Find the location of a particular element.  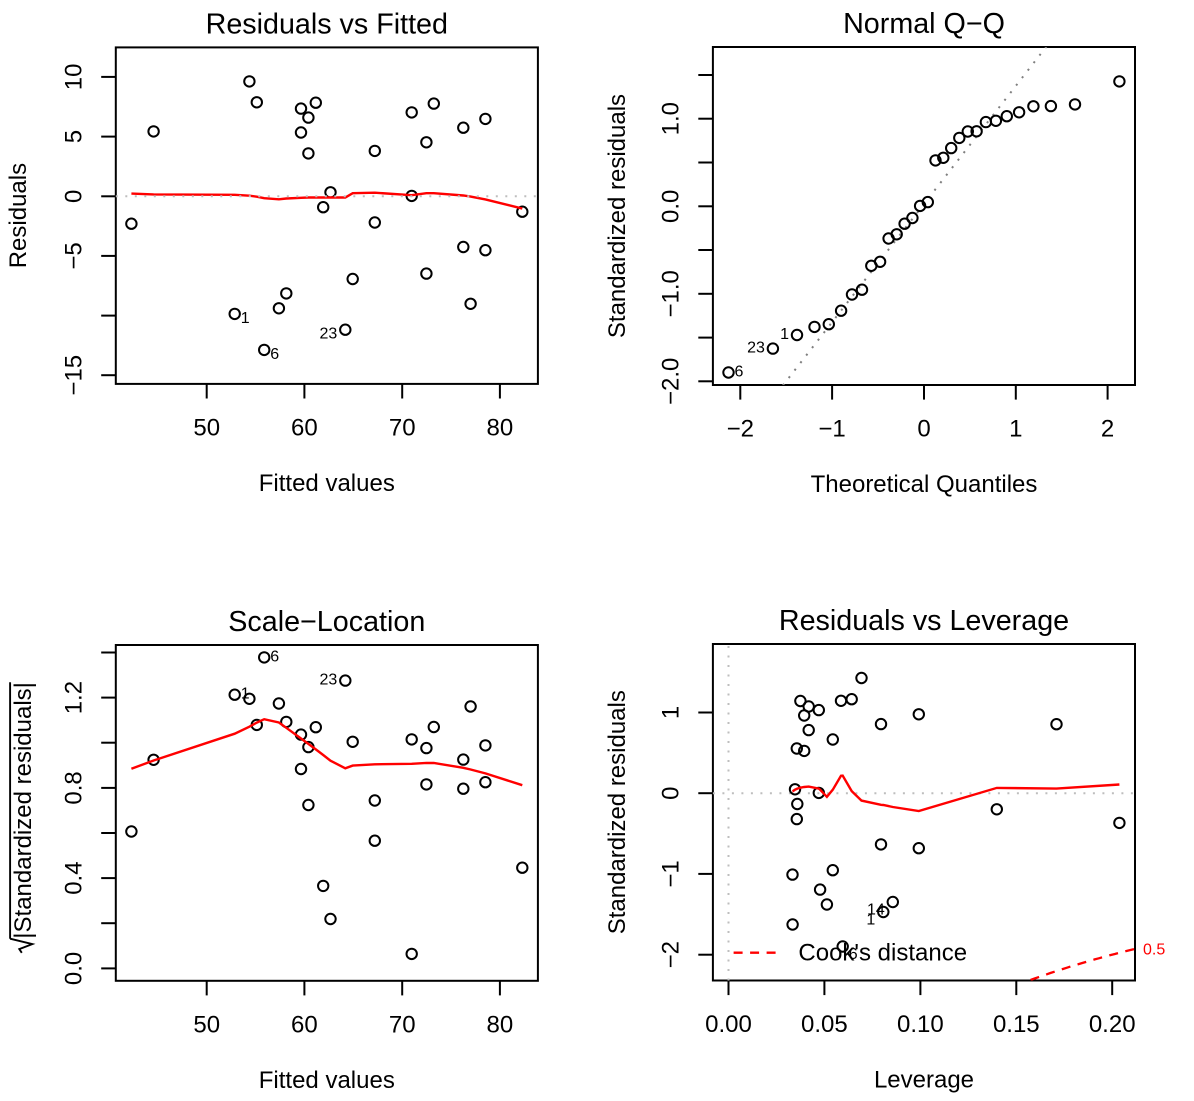

svg-text: −5 is located at coordinates (73, 255).